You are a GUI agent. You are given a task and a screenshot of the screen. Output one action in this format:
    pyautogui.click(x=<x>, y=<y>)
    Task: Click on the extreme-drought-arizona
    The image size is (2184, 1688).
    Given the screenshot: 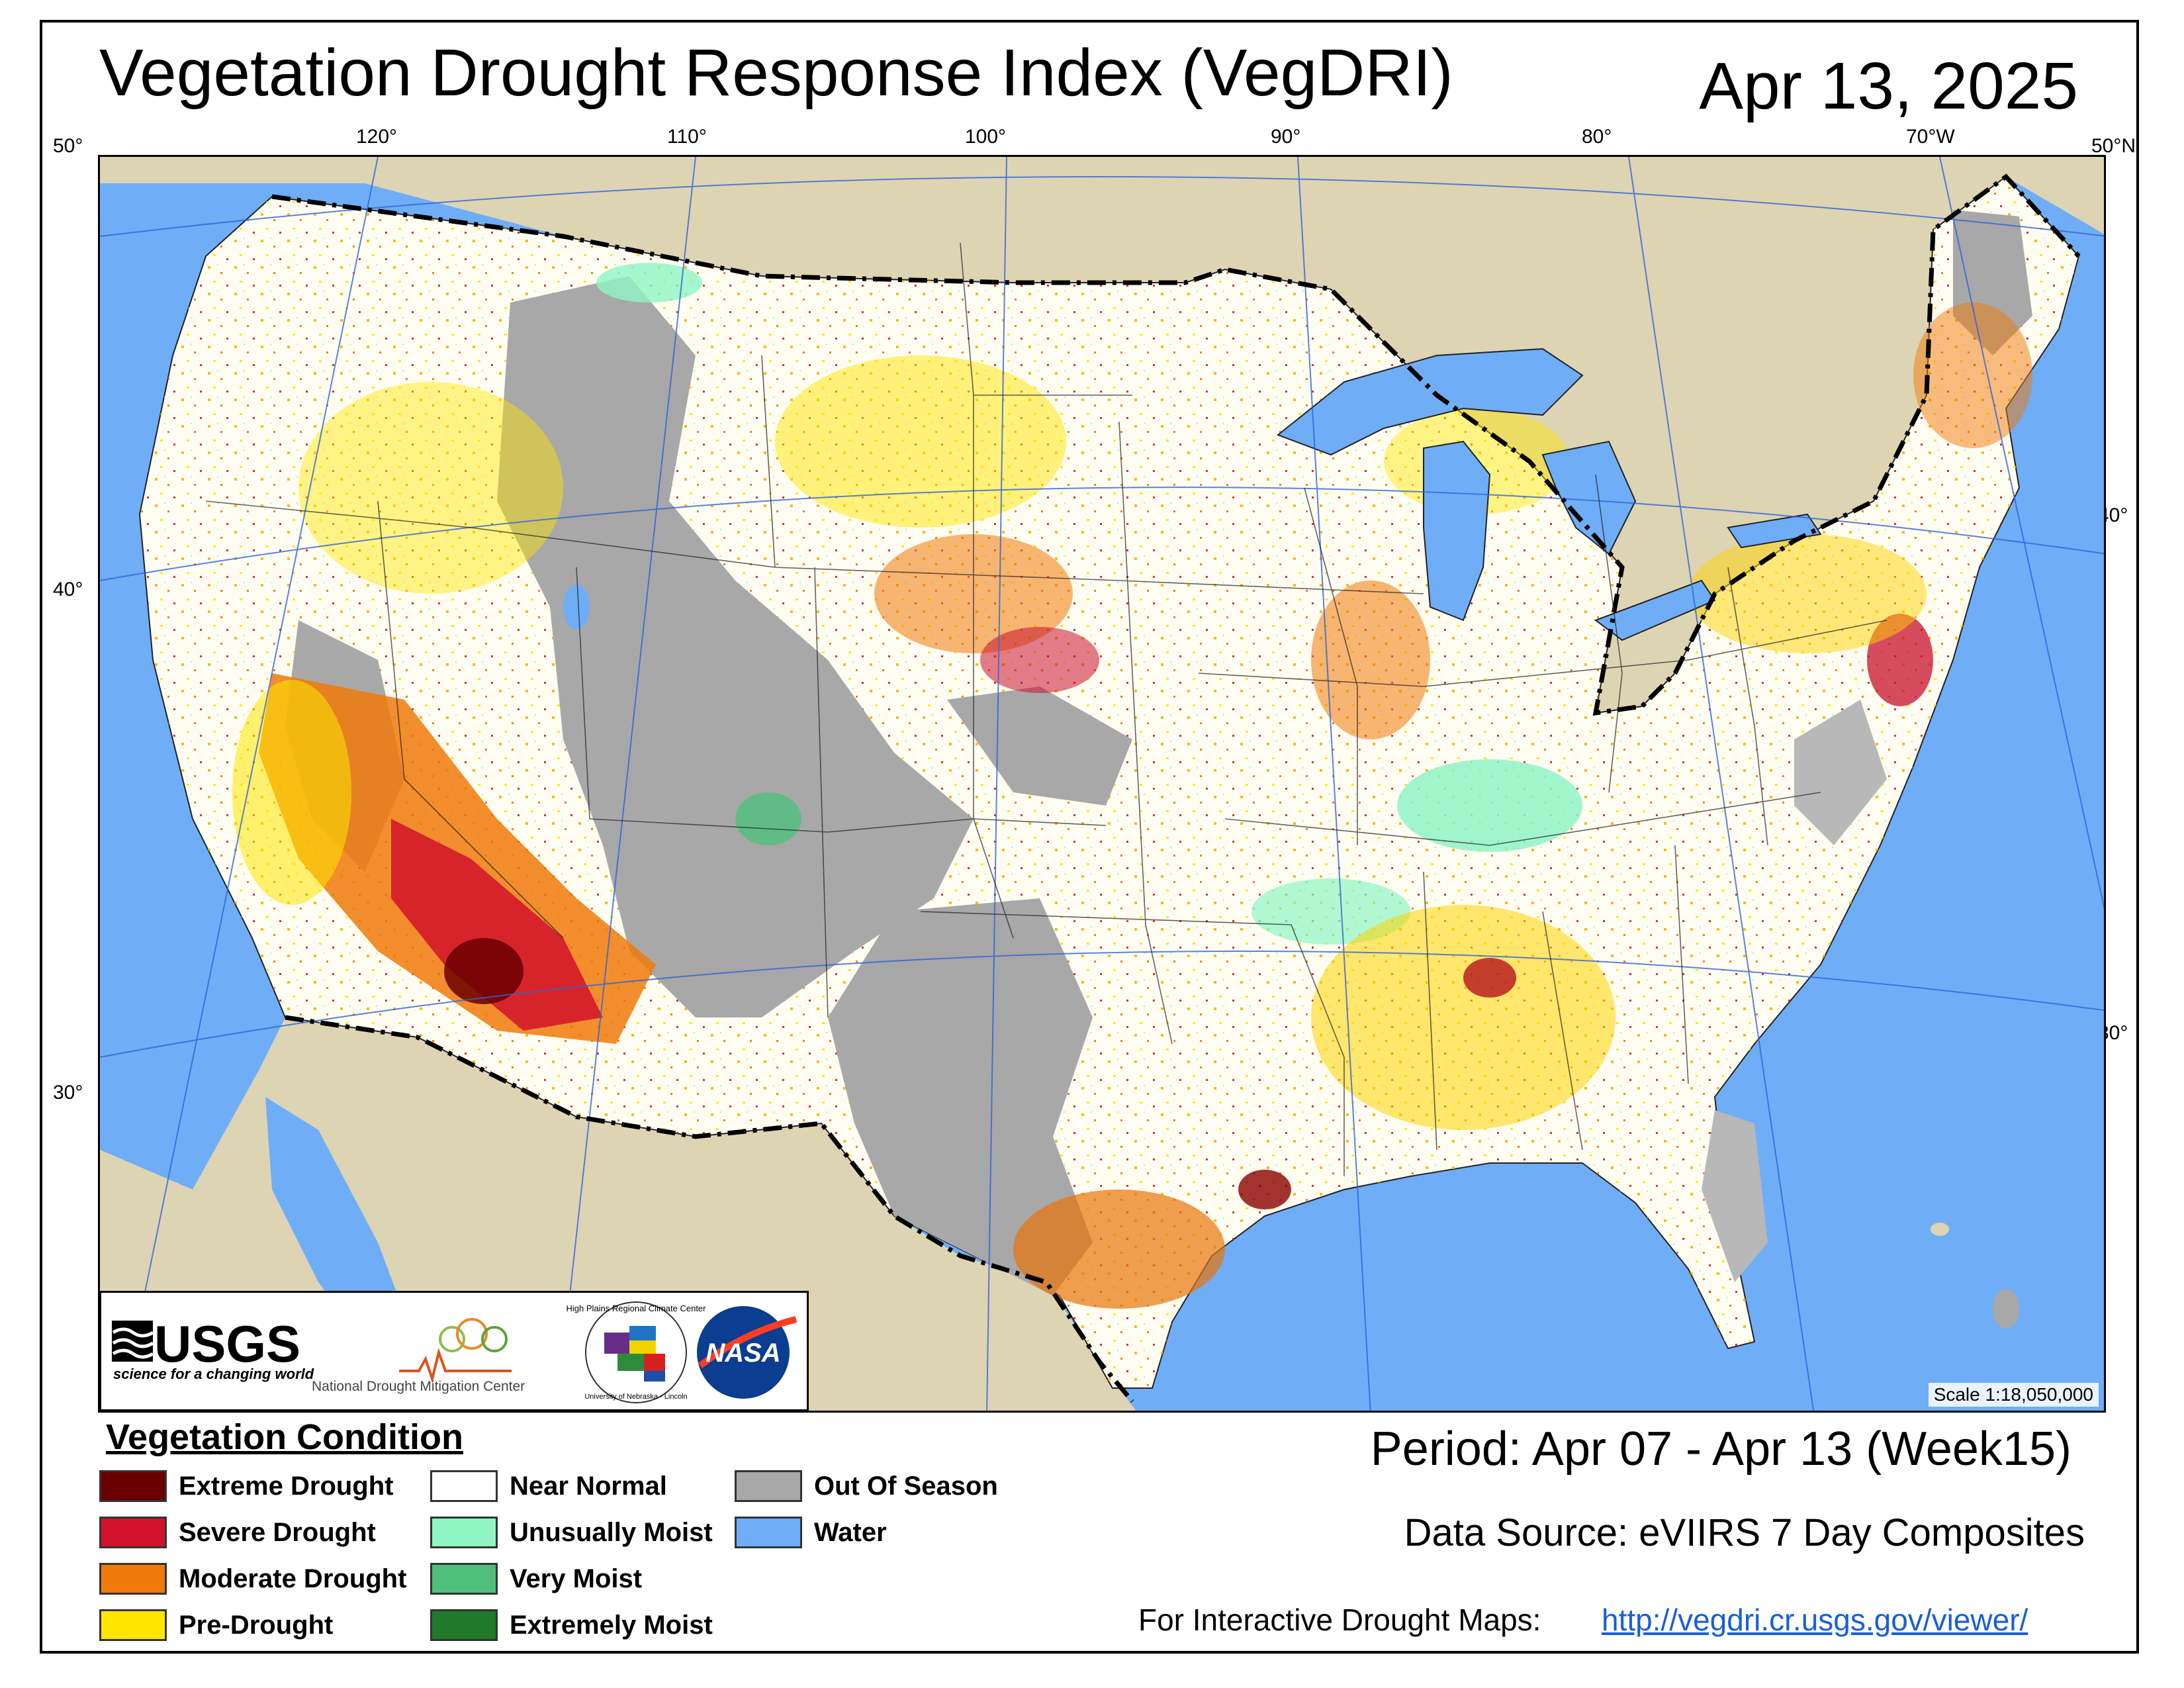 What is the action you would take?
    pyautogui.click(x=483, y=971)
    